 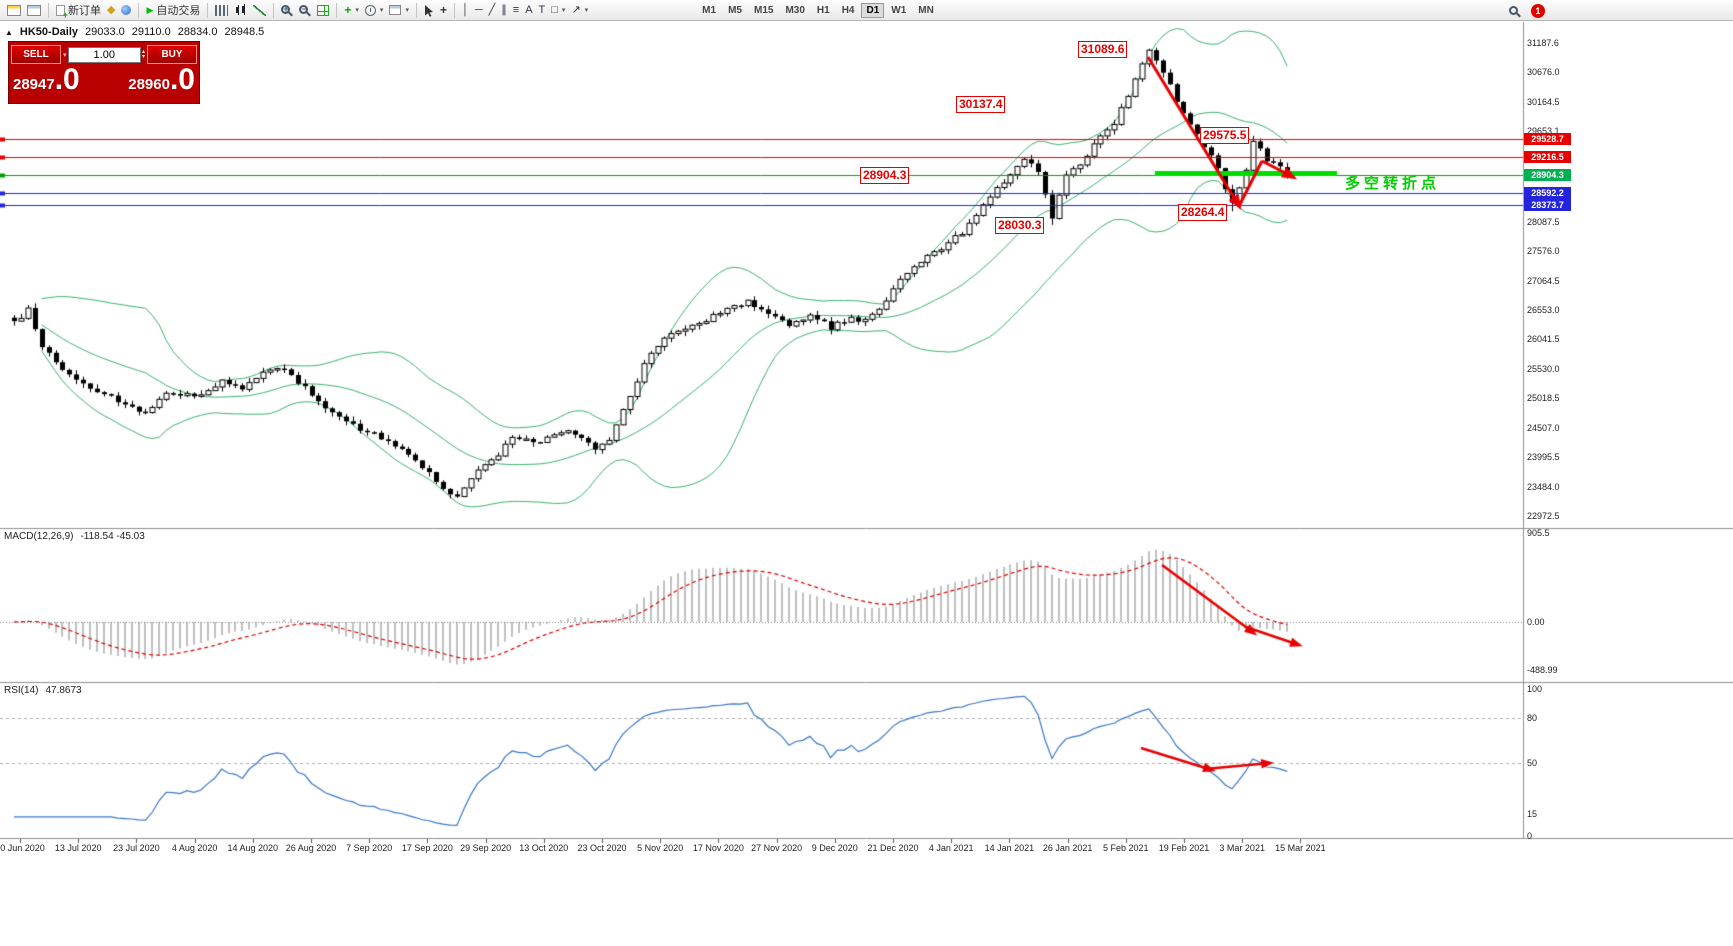 I want to click on horizontal-line-icon: ─, so click(x=478, y=9).